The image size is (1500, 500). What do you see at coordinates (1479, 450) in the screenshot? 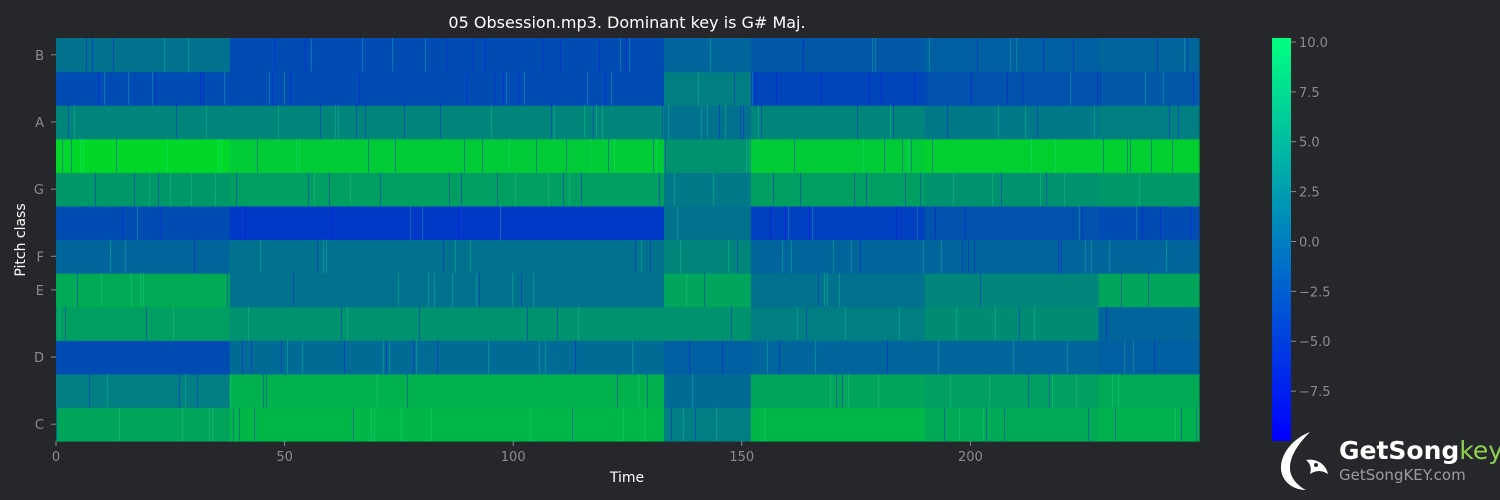
I see `brand-name-accent: key` at bounding box center [1479, 450].